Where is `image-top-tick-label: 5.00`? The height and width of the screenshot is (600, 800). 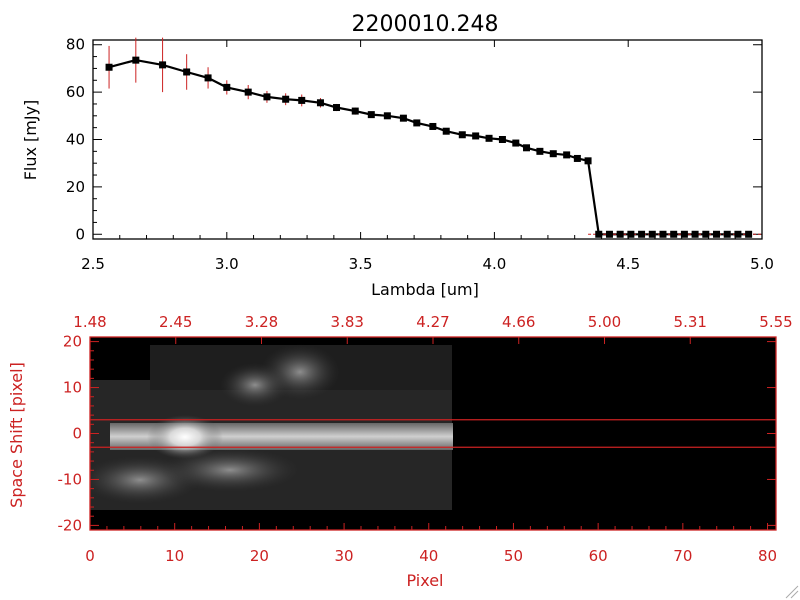 image-top-tick-label: 5.00 is located at coordinates (604, 322).